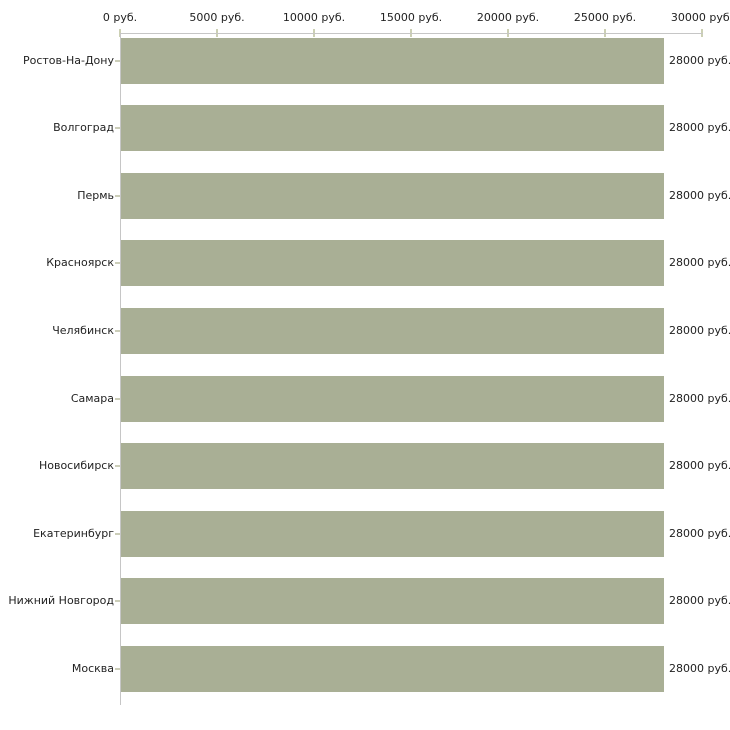 The width and height of the screenshot is (730, 730). I want to click on category-label: Москва, so click(92, 668).